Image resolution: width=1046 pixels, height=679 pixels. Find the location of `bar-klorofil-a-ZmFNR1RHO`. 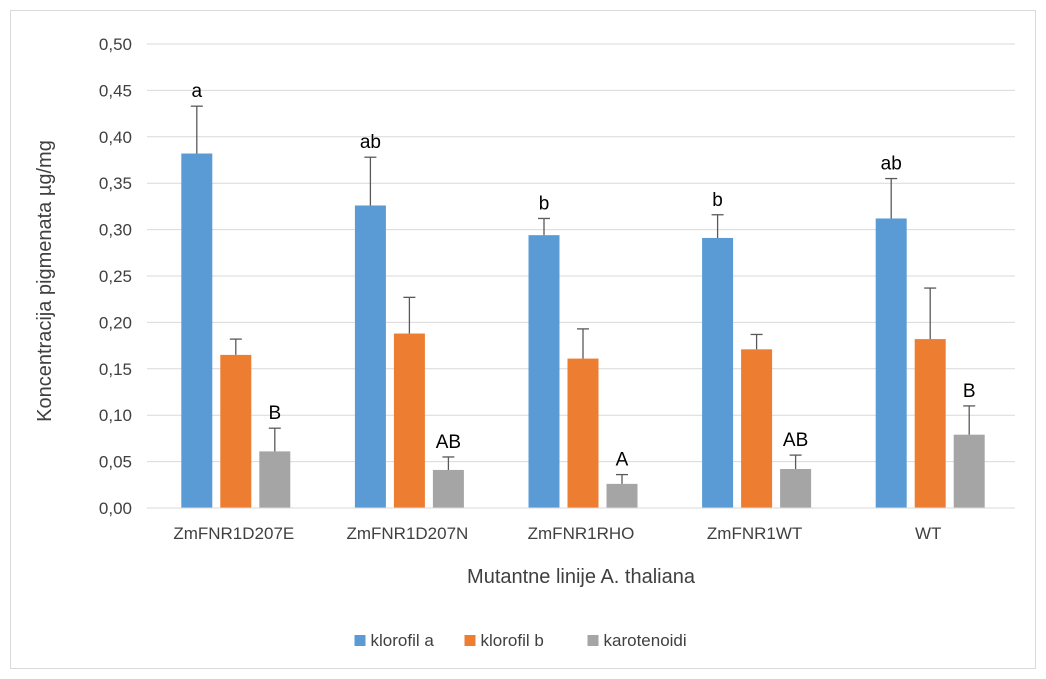

bar-klorofil-a-ZmFNR1RHO is located at coordinates (544, 371).